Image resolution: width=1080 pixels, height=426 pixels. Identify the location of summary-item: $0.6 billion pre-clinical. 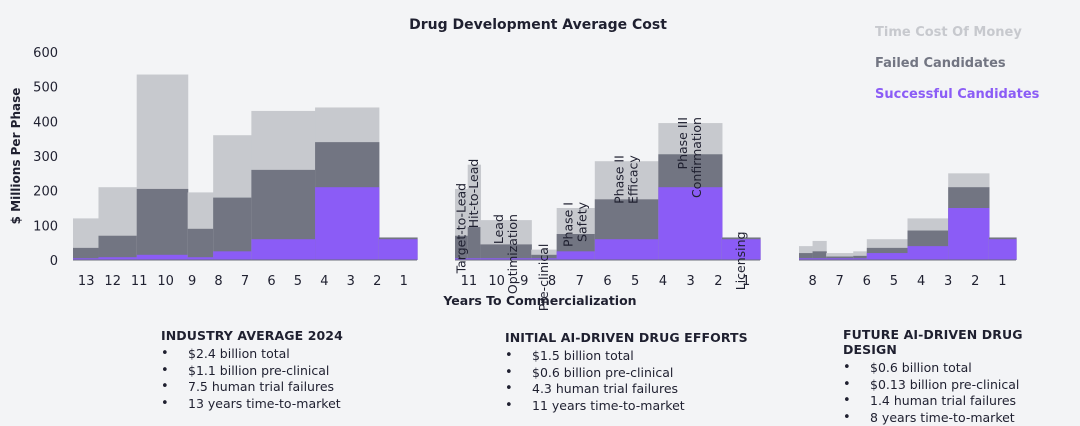
(626, 373).